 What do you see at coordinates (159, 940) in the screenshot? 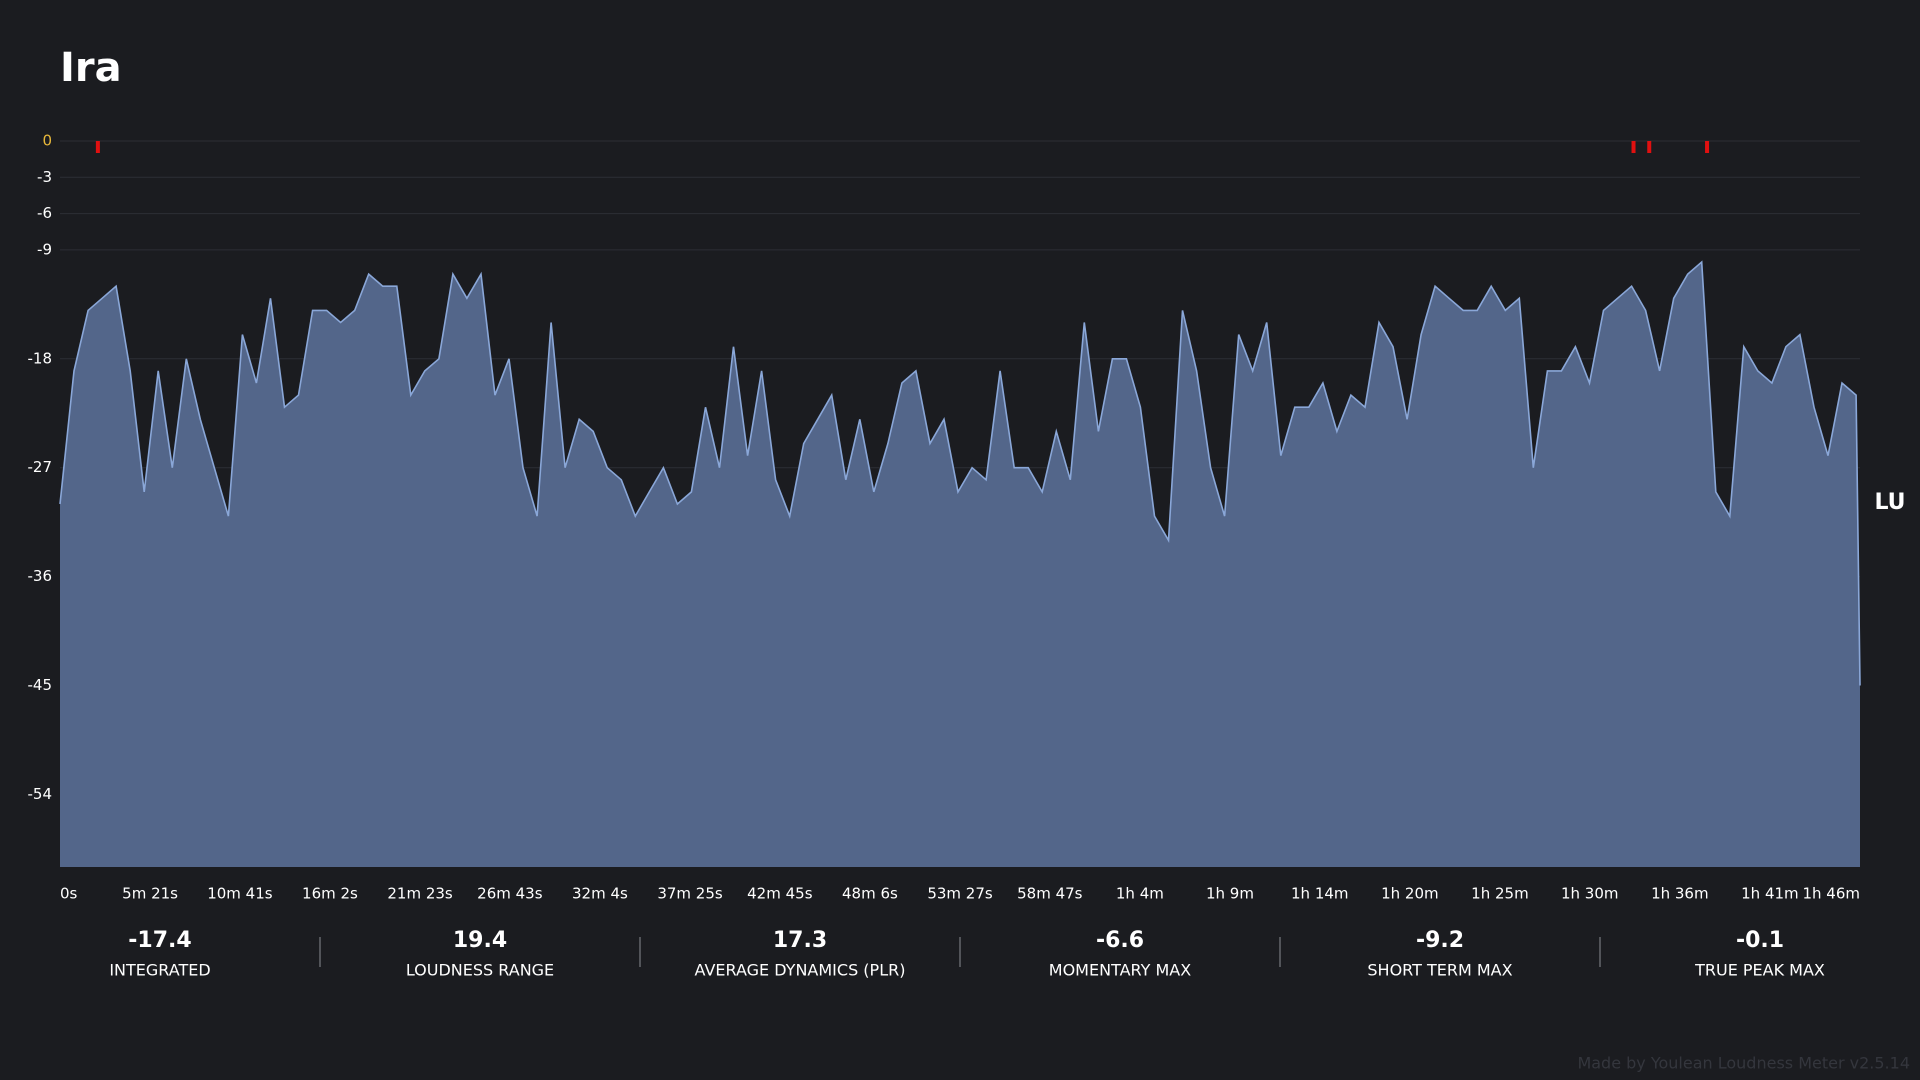
I see `stat-value: -17.4` at bounding box center [159, 940].